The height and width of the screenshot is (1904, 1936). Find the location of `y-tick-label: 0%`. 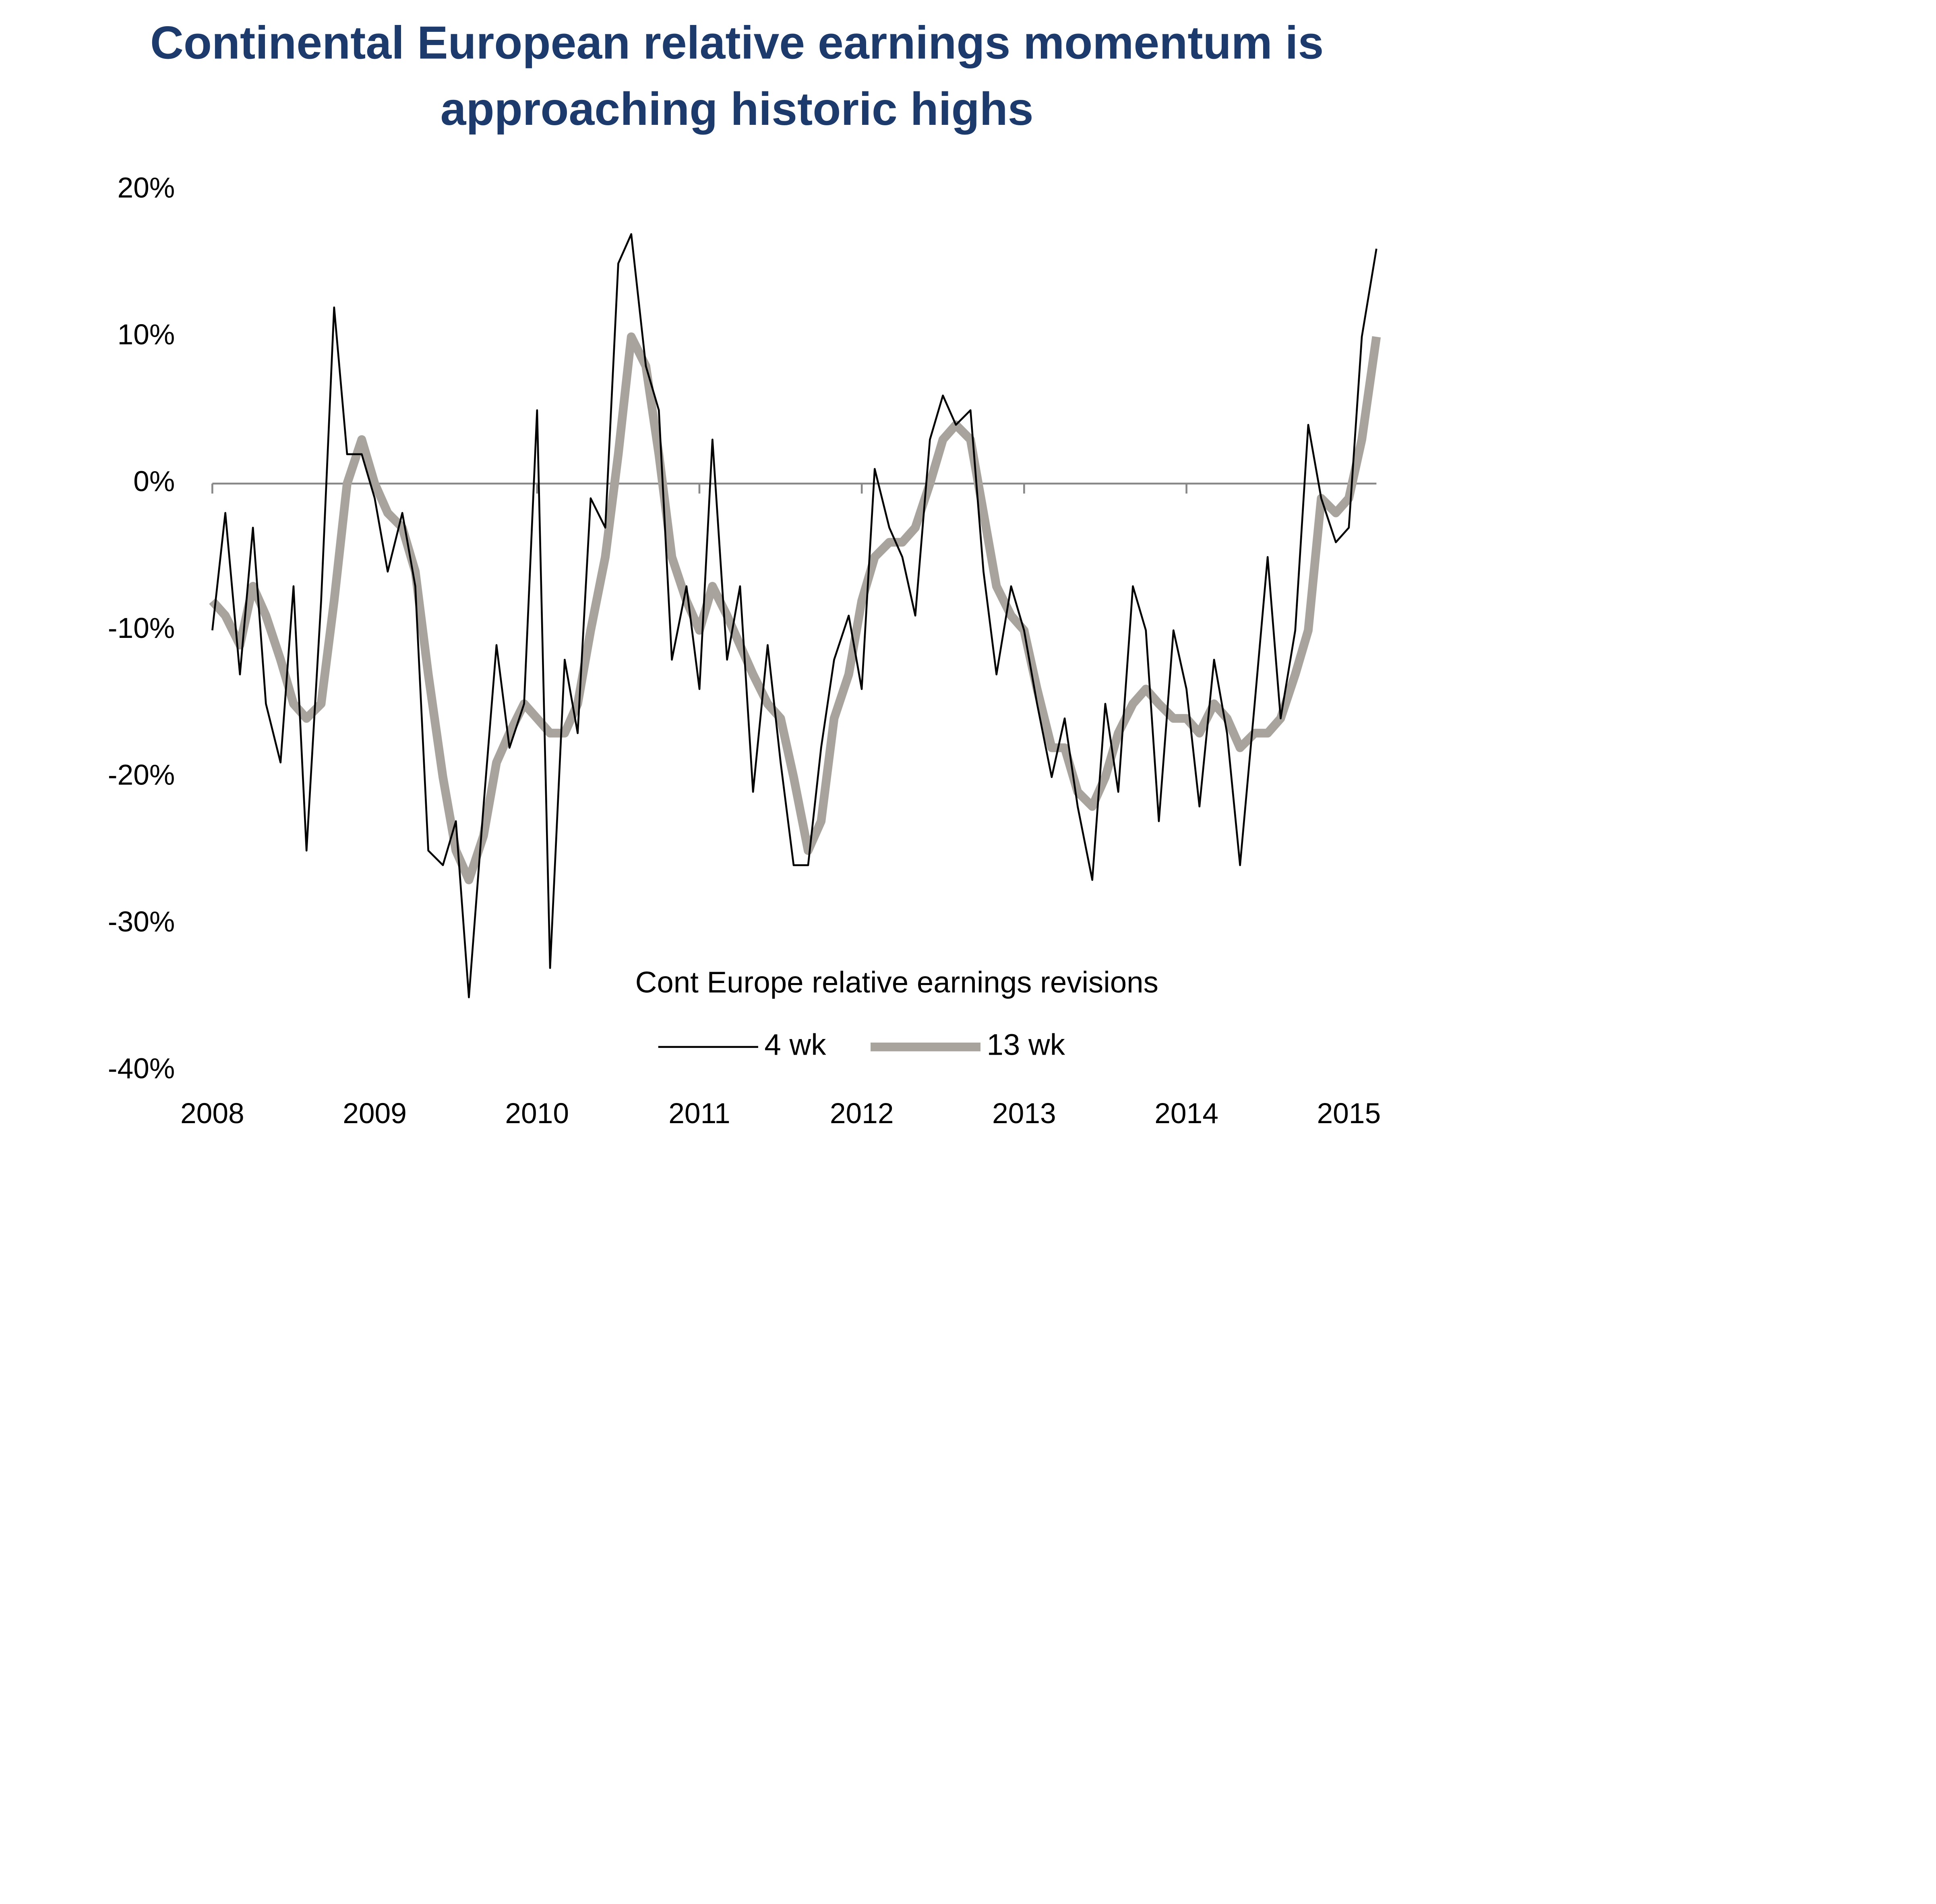

y-tick-label: 0% is located at coordinates (154, 482).